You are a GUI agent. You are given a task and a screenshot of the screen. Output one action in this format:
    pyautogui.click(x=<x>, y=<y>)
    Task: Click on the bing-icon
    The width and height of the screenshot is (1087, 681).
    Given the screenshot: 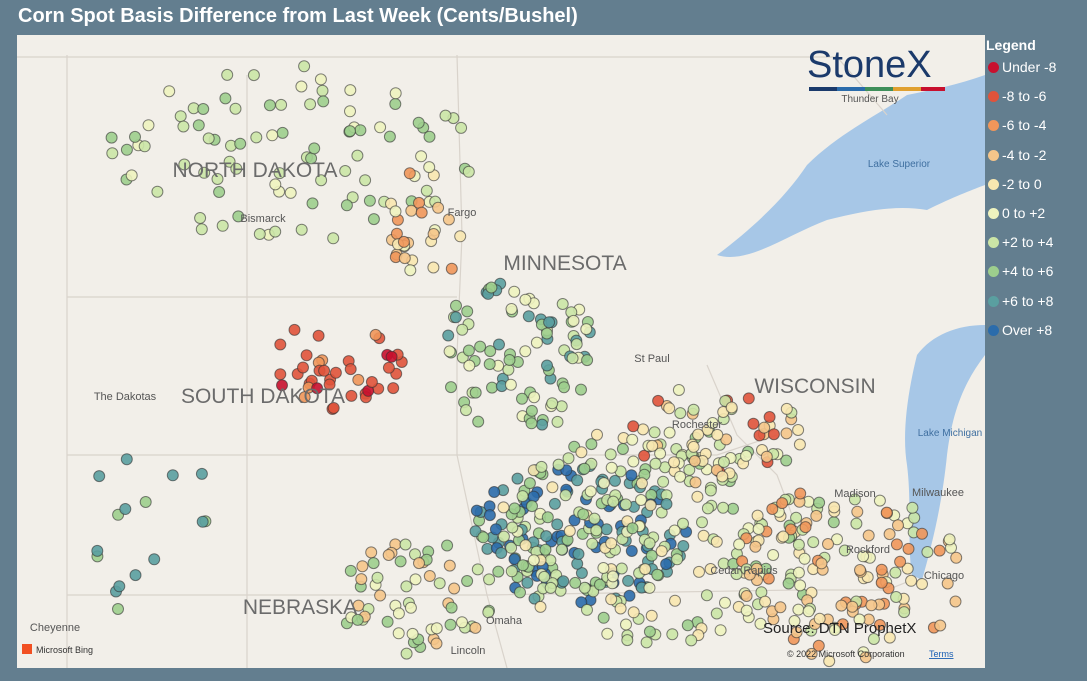 What is the action you would take?
    pyautogui.click(x=27, y=649)
    